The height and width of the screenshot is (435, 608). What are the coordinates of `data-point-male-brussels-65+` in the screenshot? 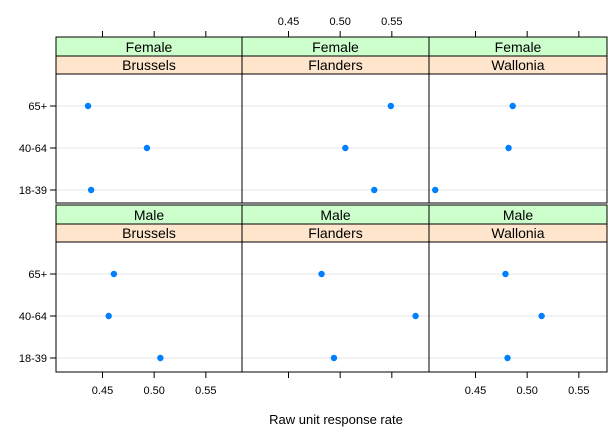 It's located at (114, 274).